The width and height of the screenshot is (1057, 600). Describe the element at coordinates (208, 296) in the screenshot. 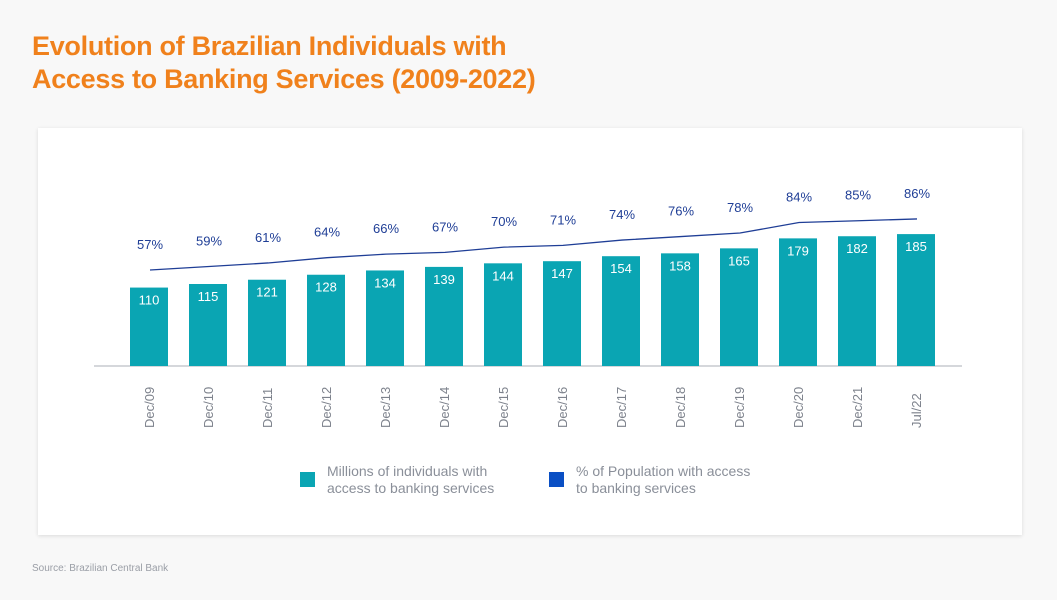

I see `bar-value-label: 115` at that location.